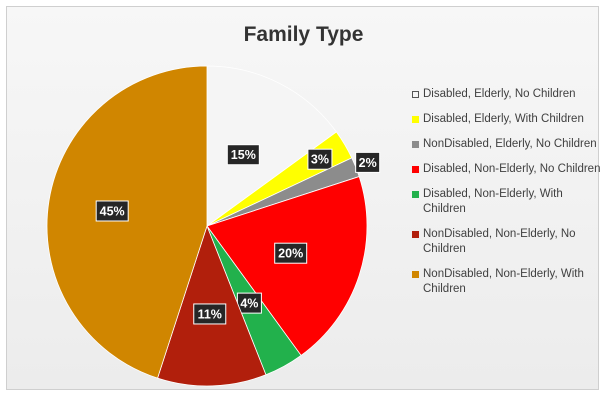 The width and height of the screenshot is (607, 398). I want to click on legend-label: NonDisabled, Elderly, No Children, so click(510, 144).